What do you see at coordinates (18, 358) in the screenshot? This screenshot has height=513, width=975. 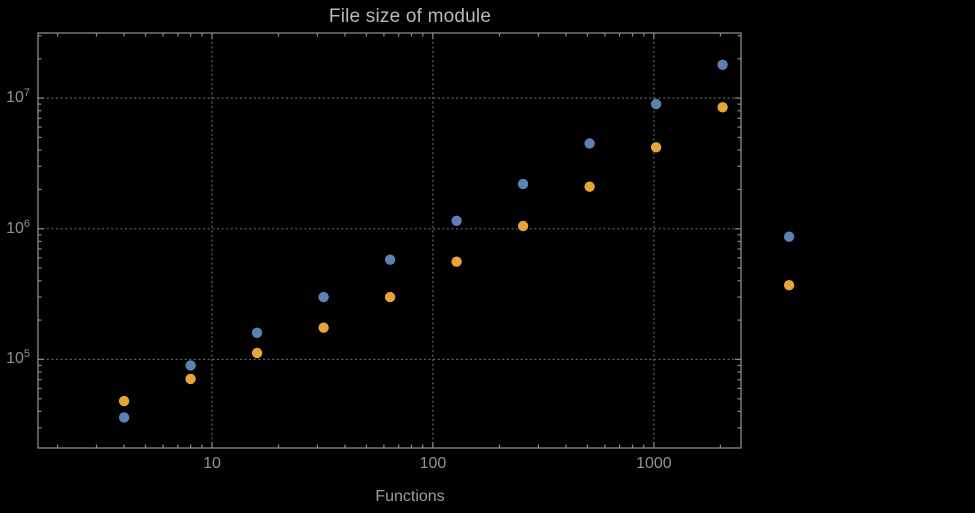 I see `y-tick-label: 10⁵` at bounding box center [18, 358].